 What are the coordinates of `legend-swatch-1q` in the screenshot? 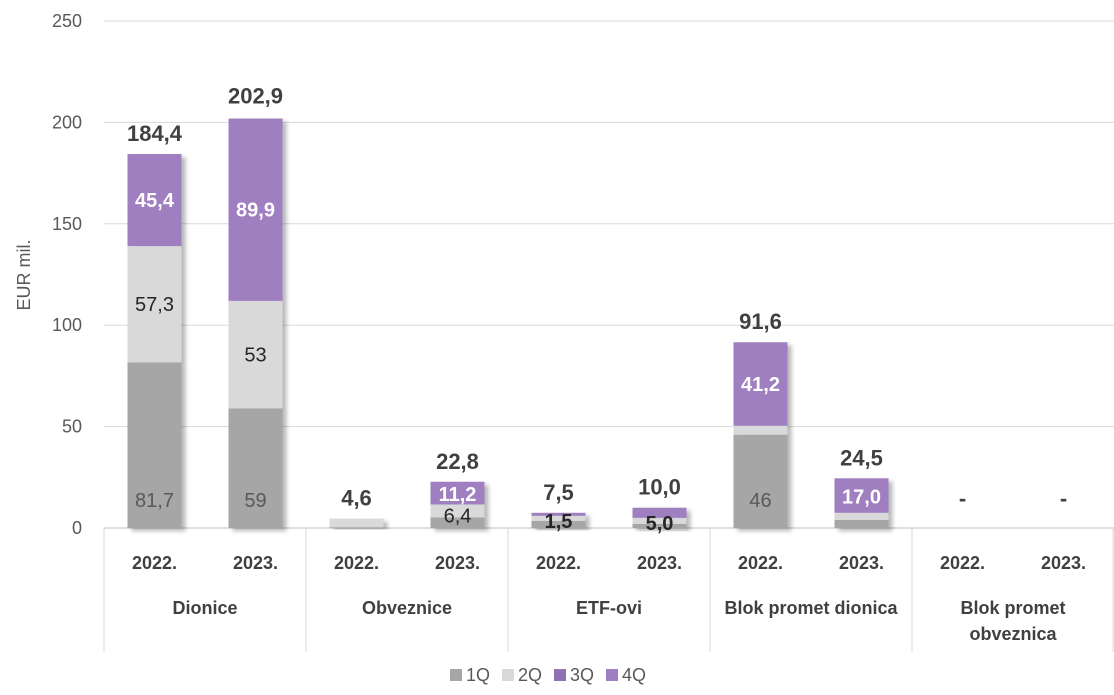 It's located at (456, 675).